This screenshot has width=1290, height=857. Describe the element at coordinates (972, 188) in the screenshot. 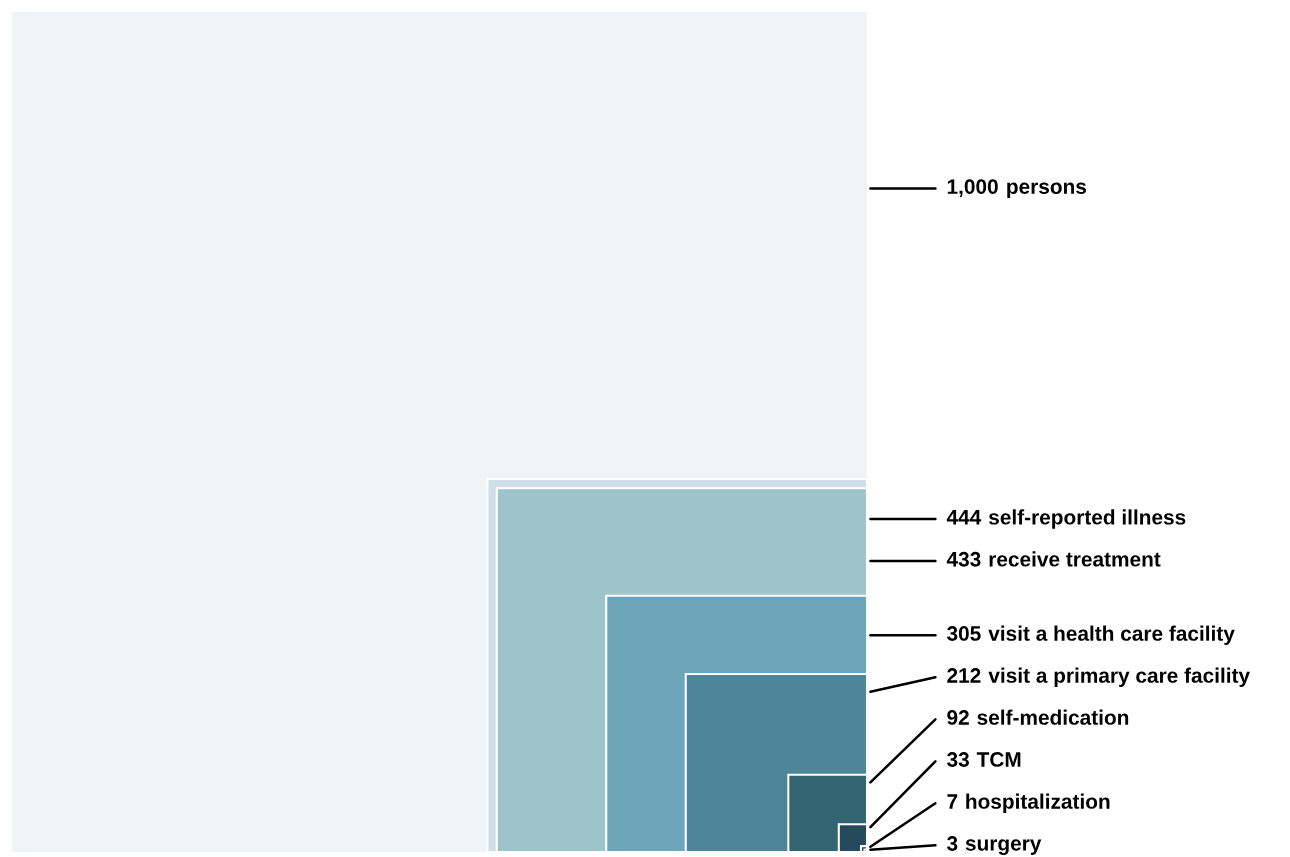

I see `data-label: 1,000` at that location.